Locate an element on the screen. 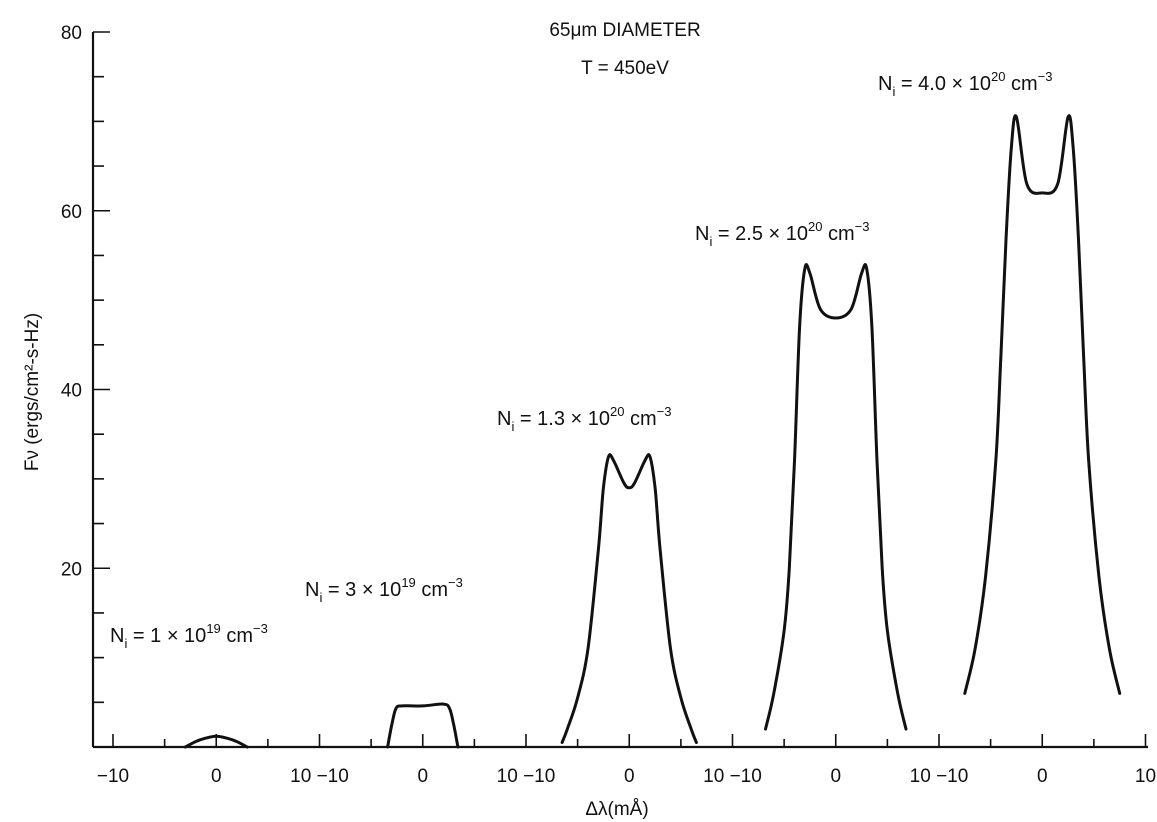 This screenshot has height=822, width=1157. series-label: Ni = 3 × 1019 cm−3 is located at coordinates (384, 590).